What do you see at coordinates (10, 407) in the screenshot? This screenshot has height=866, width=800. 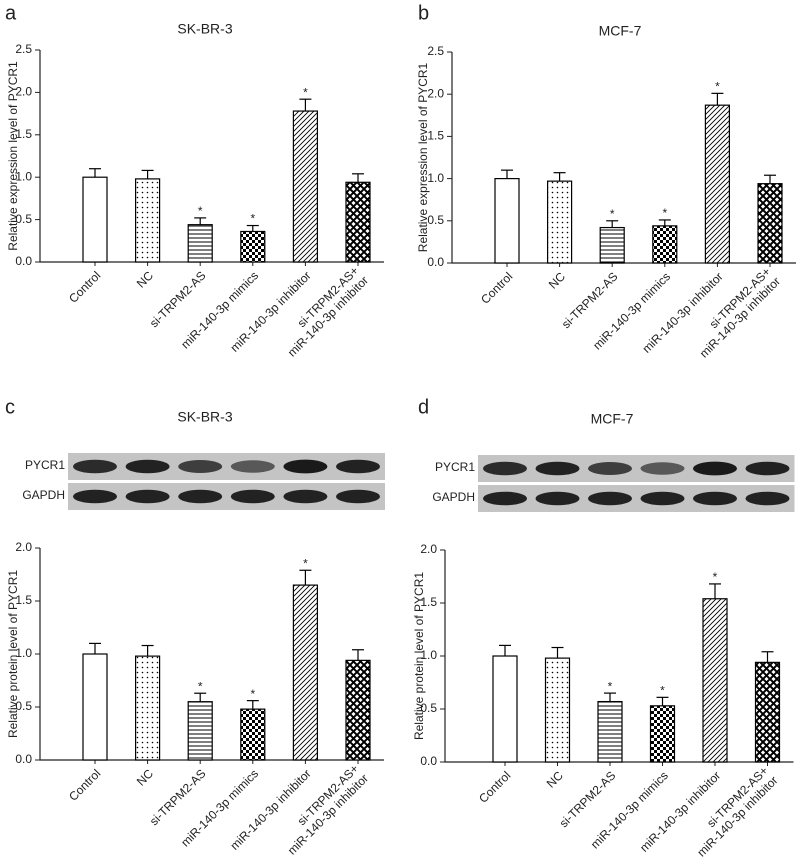 I see `panel-letter: c` at bounding box center [10, 407].